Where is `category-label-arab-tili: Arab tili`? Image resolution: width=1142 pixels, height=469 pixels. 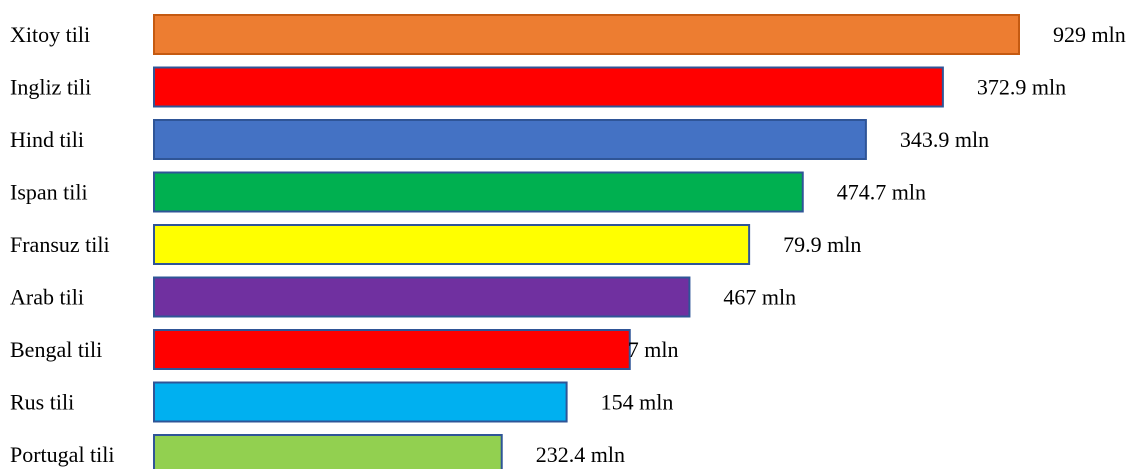
category-label-arab-tili: Arab tili is located at coordinates (47, 297).